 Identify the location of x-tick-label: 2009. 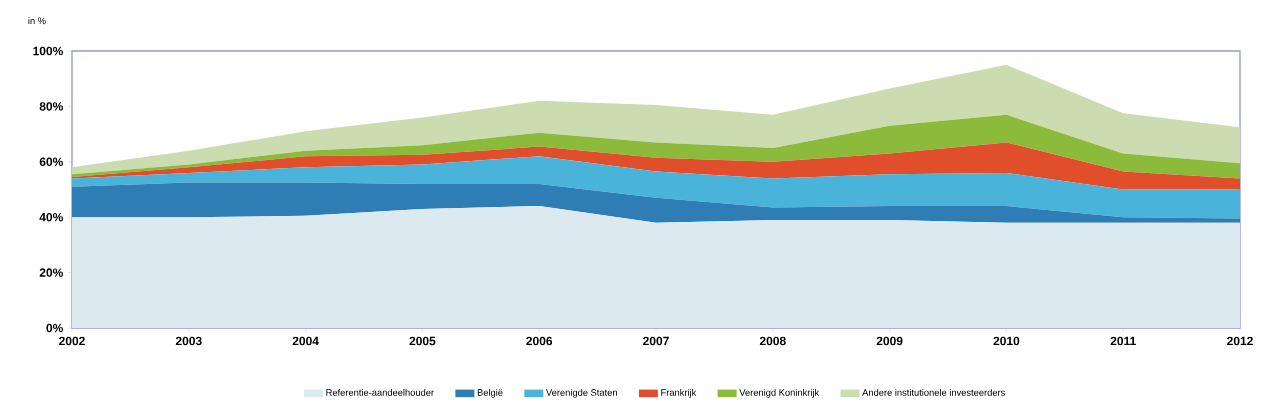
(889, 341).